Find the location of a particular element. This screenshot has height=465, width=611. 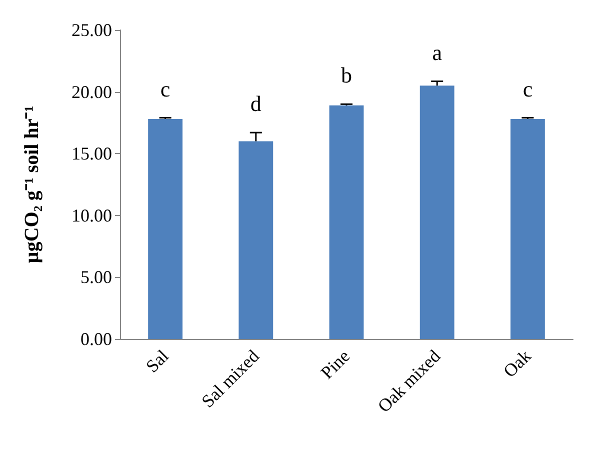

y-tick-label: 20.00 is located at coordinates (92, 92).